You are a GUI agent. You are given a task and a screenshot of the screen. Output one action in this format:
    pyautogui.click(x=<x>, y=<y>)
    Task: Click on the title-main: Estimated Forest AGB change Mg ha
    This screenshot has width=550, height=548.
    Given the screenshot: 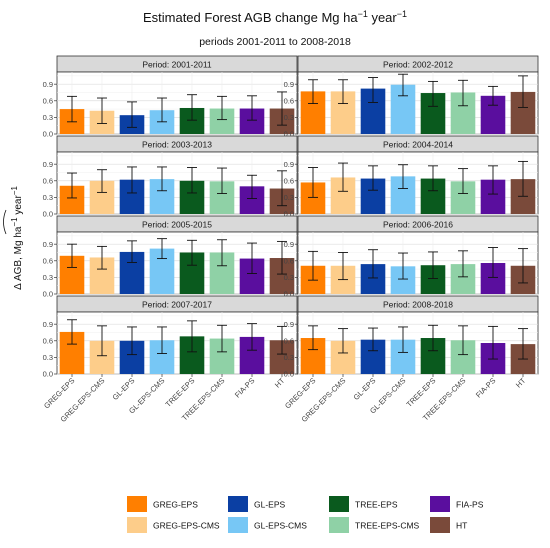 What is the action you would take?
    pyautogui.click(x=250, y=17)
    